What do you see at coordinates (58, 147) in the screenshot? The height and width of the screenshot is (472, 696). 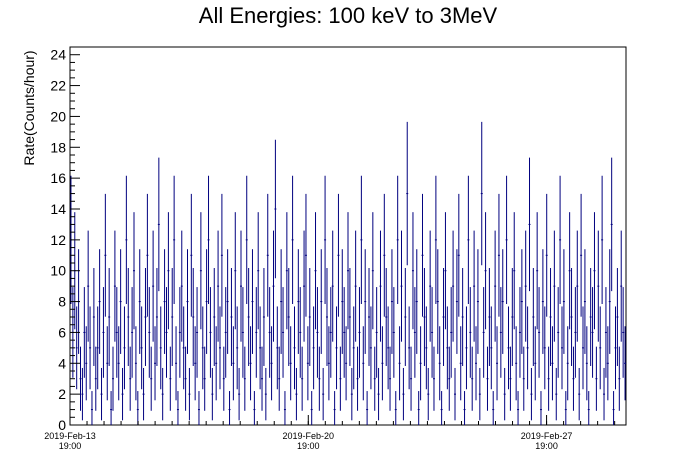 I see `y-tick-label: 18` at bounding box center [58, 147].